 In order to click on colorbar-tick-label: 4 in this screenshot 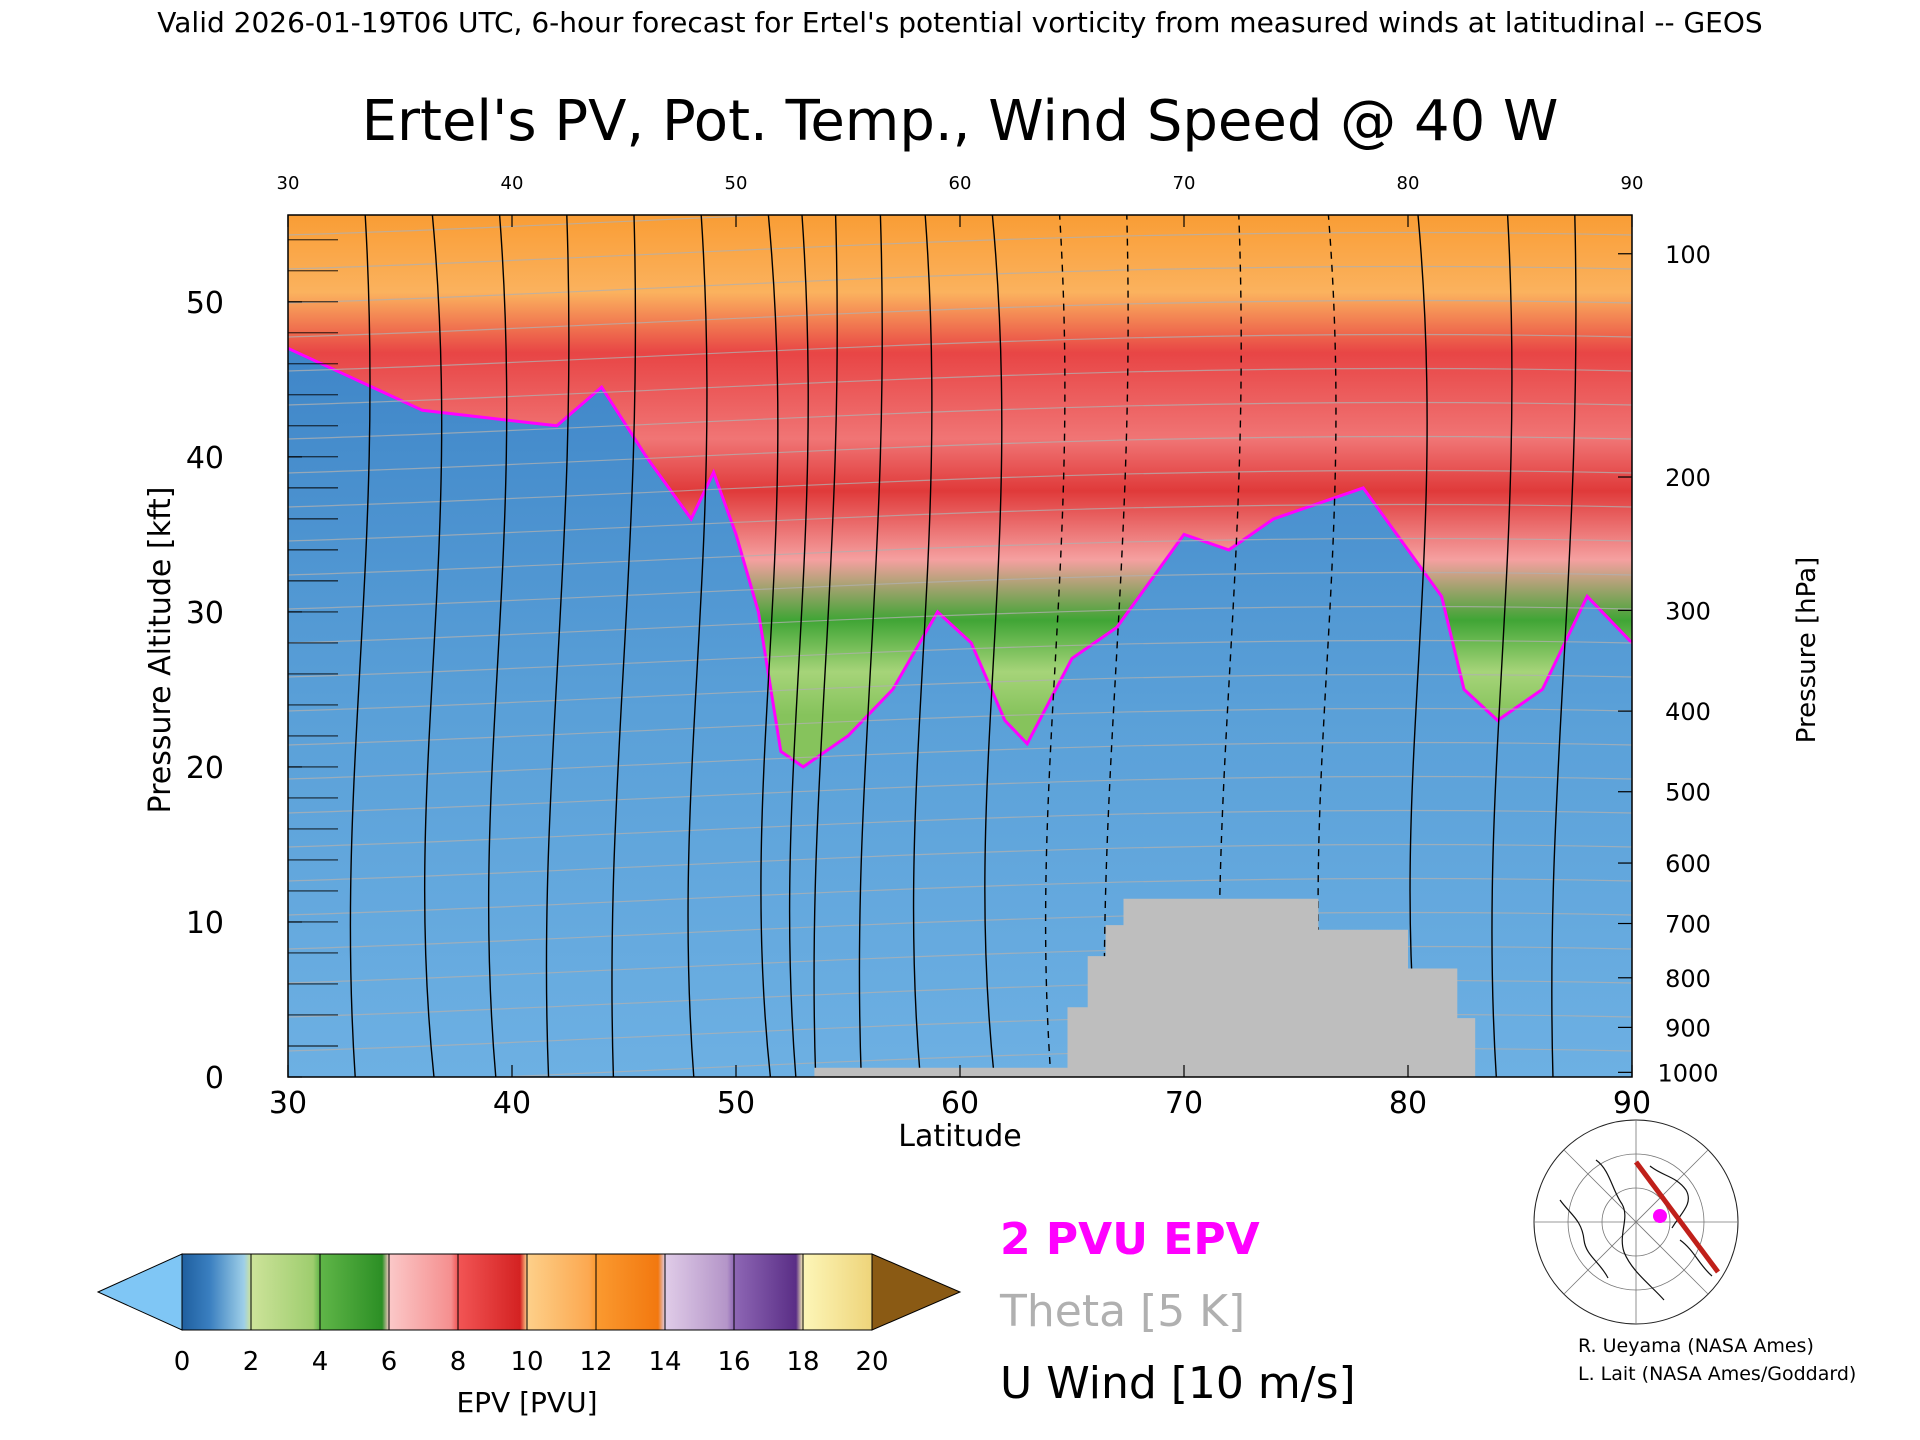, I will do `click(320, 1362)`.